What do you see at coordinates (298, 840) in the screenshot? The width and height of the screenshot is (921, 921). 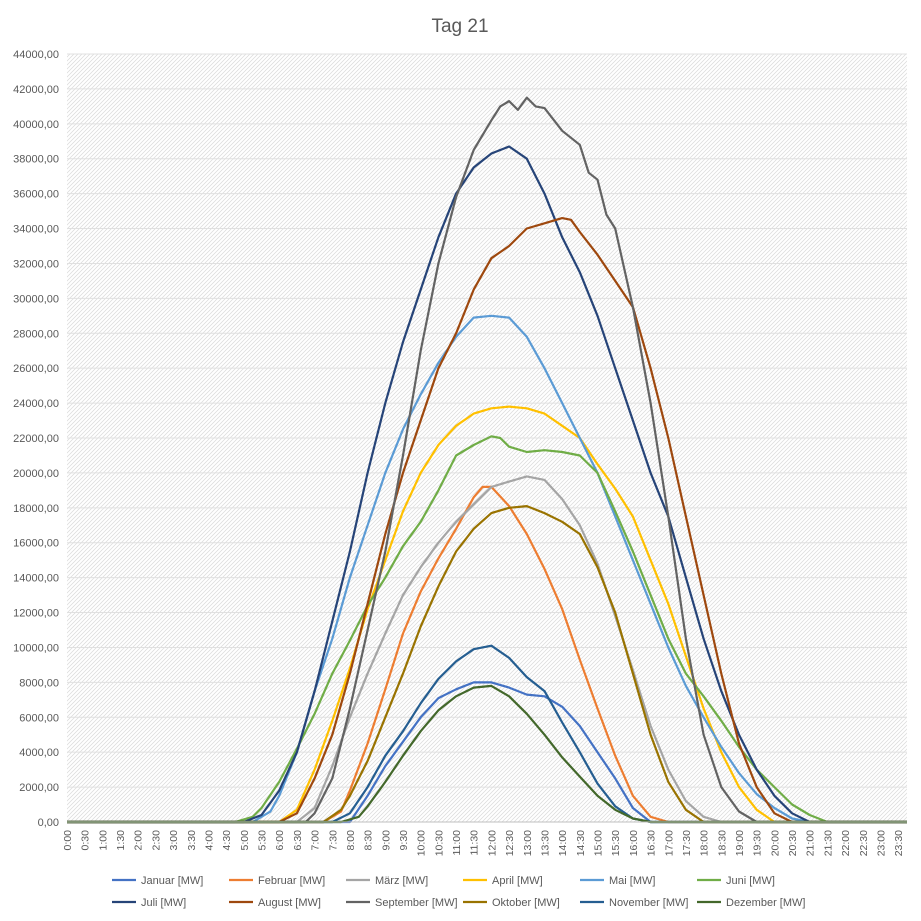 I see `x-tick-label: 6:30` at bounding box center [298, 840].